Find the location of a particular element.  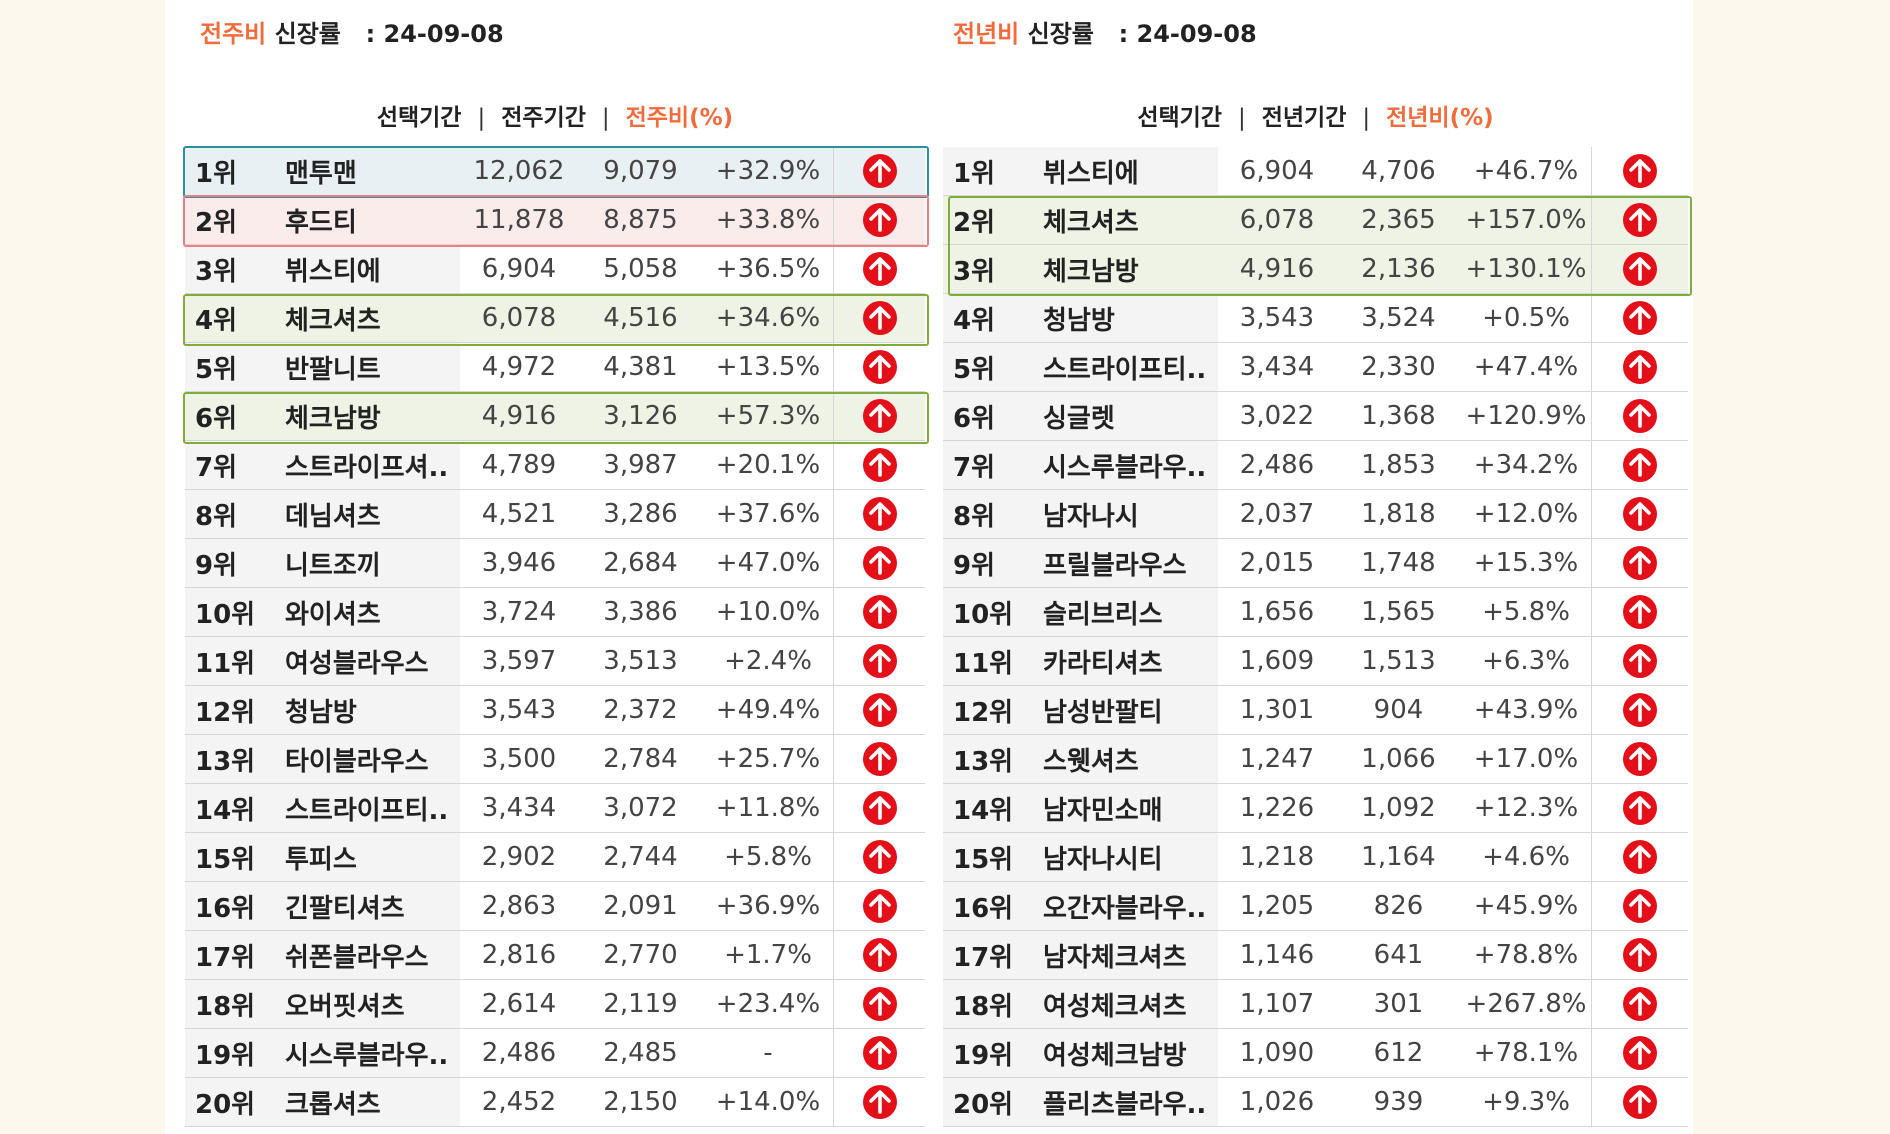

selected-period-value: 3,724 is located at coordinates (519, 612).